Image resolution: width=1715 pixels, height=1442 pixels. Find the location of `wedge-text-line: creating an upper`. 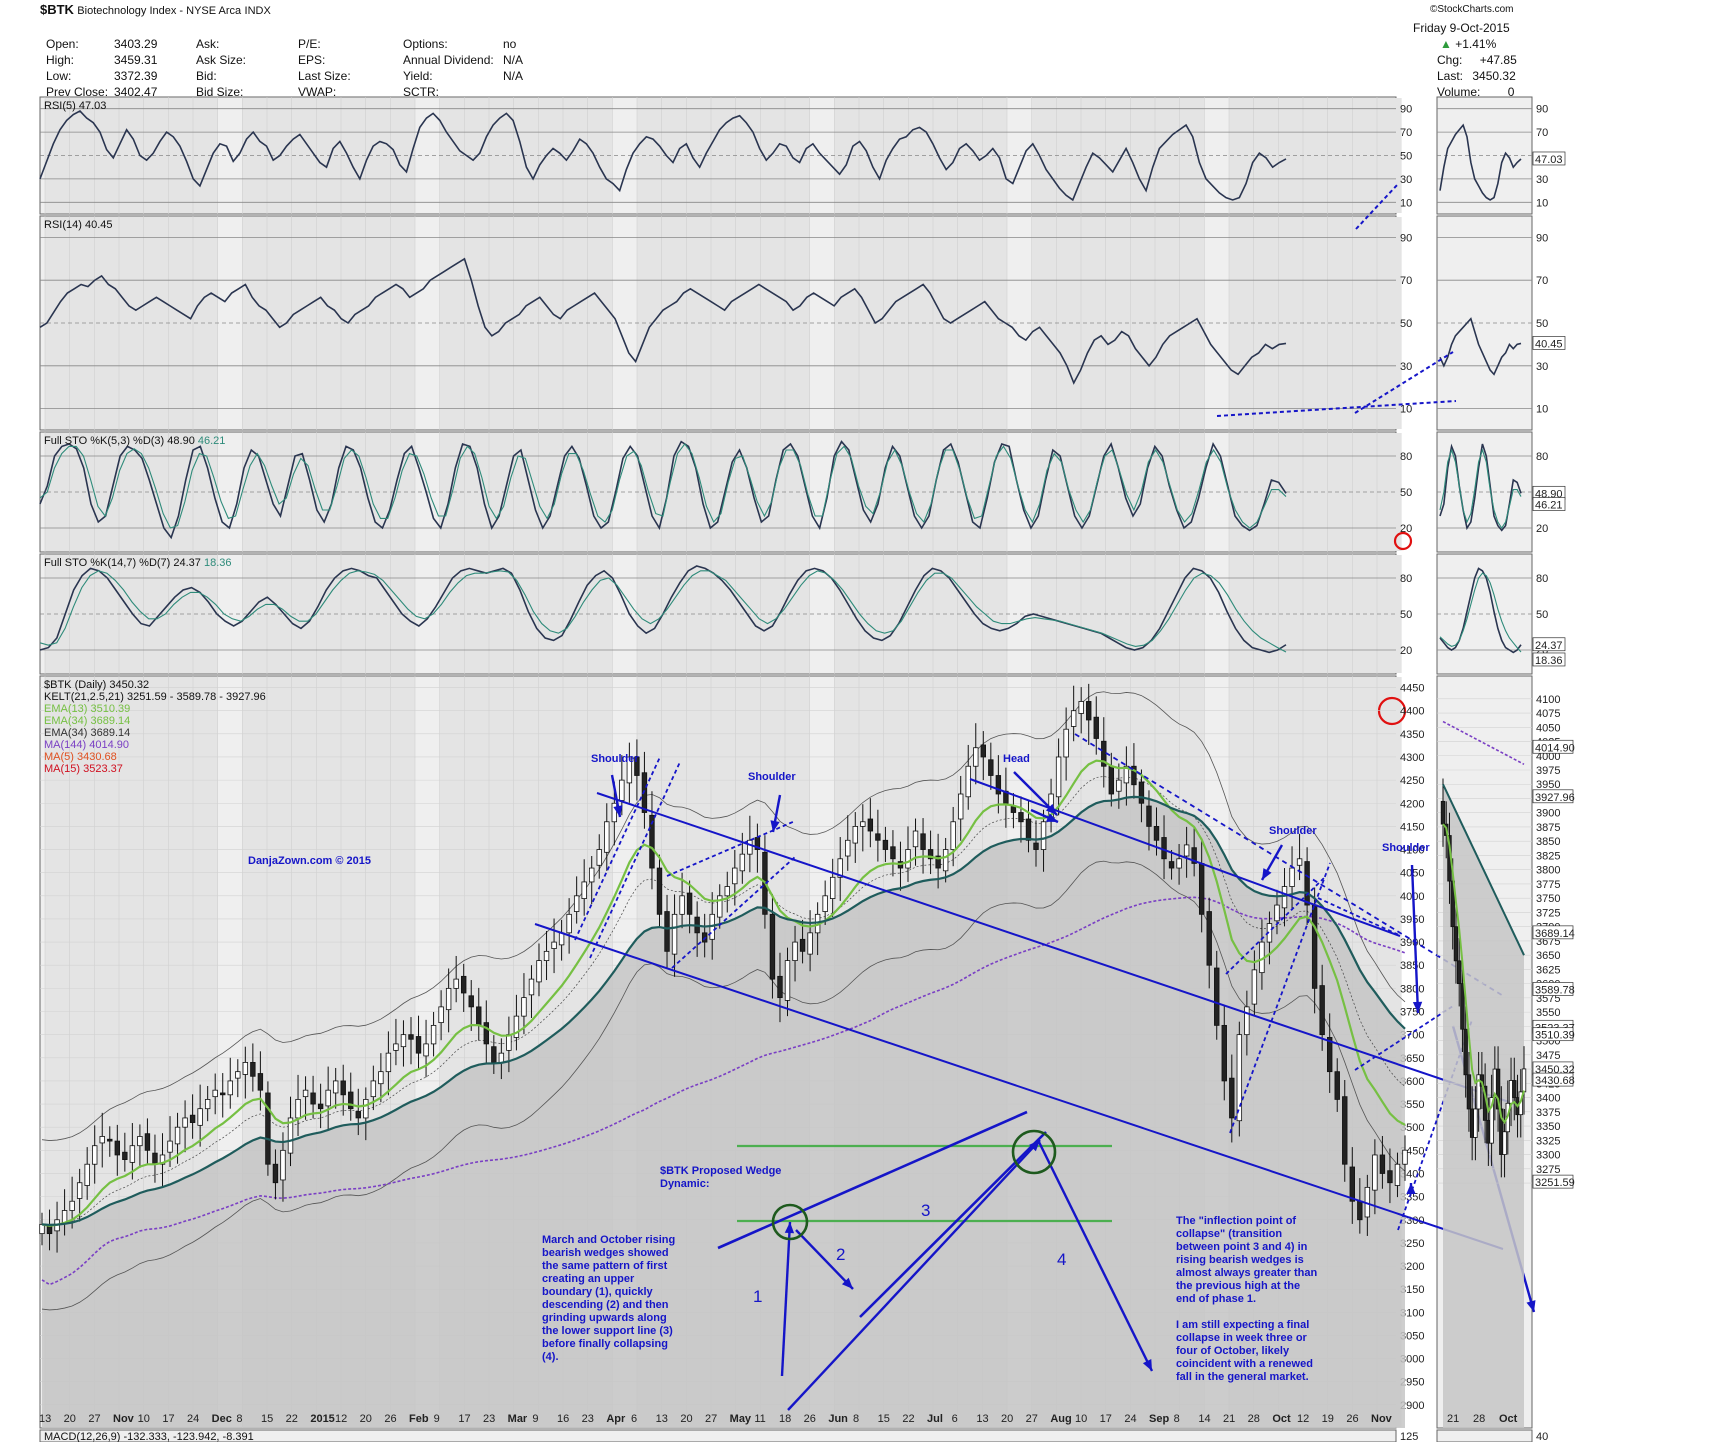

wedge-text-line: creating an upper is located at coordinates (588, 1279).